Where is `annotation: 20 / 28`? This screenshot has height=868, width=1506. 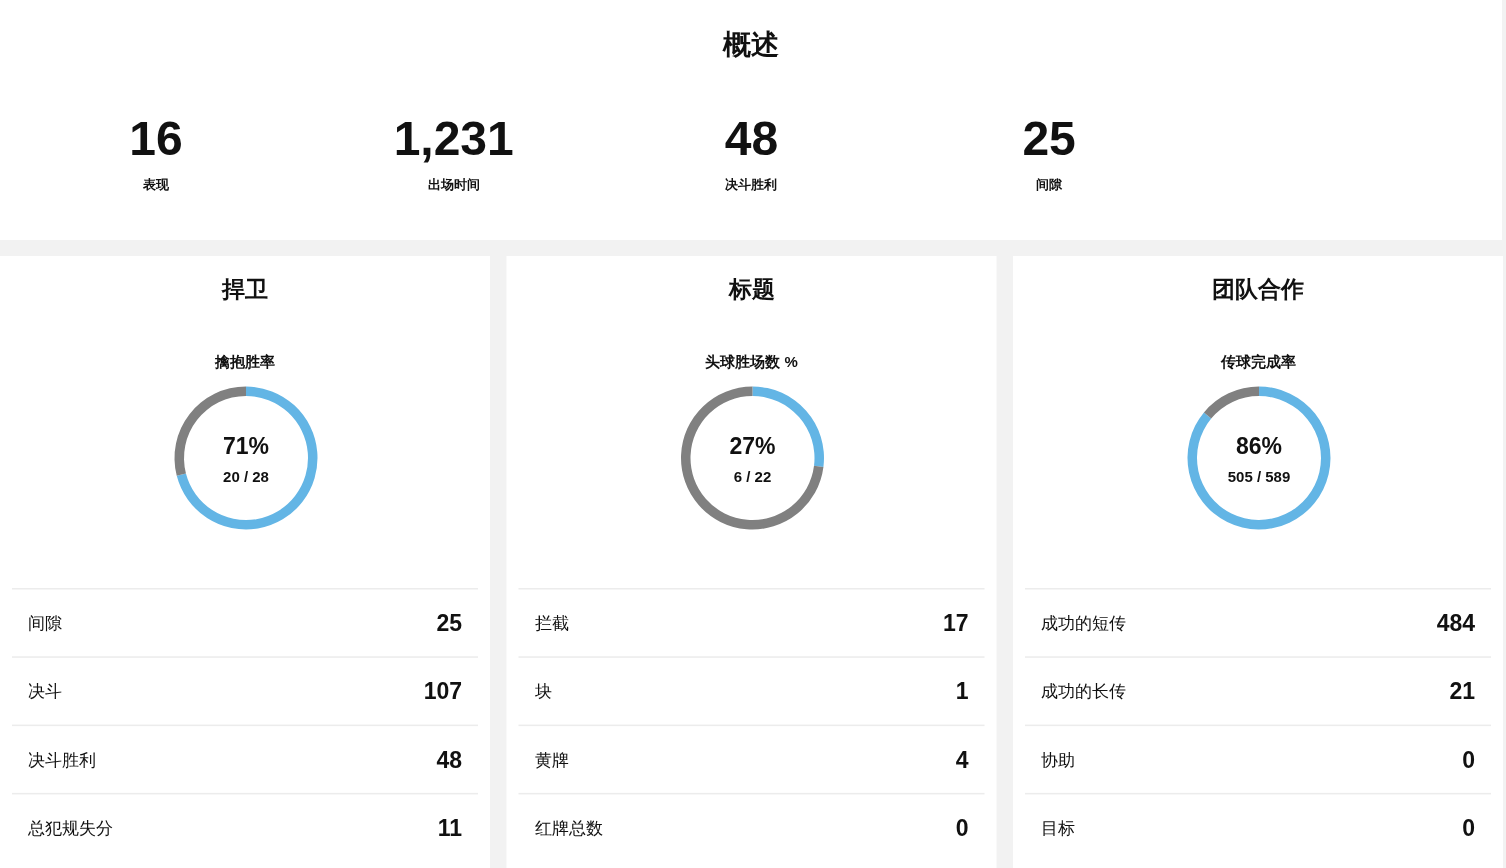
annotation: 20 / 28 is located at coordinates (246, 476).